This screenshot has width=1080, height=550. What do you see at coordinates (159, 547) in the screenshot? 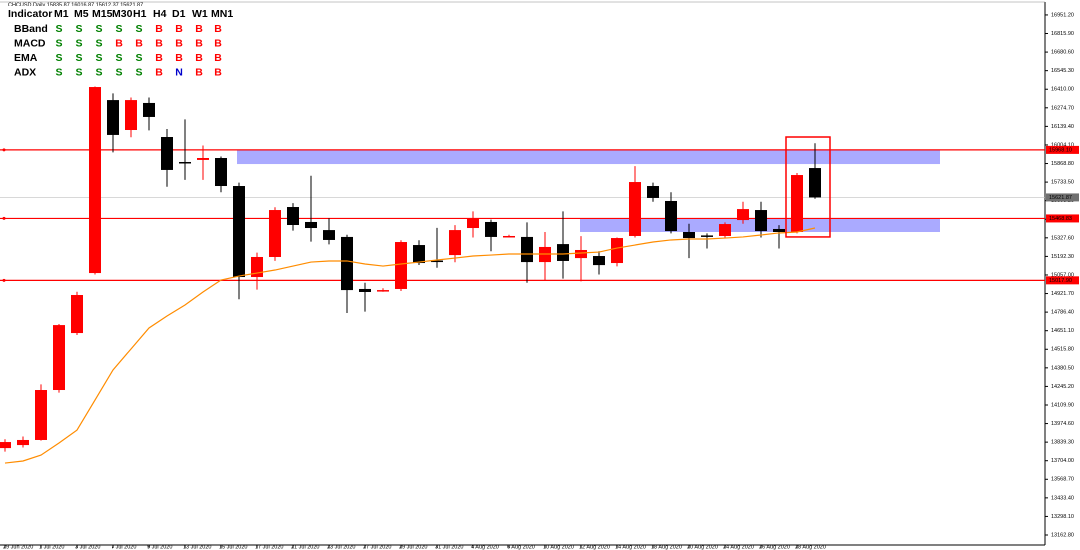
I see `x-tick-label: 9 Jul 2020` at bounding box center [159, 547].